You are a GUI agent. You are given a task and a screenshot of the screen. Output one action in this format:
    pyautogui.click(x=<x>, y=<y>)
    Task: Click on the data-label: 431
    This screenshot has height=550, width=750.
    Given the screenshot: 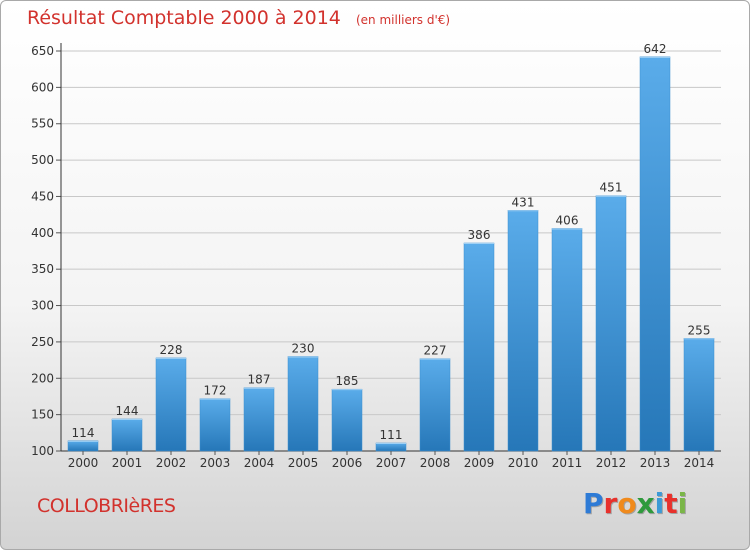 What is the action you would take?
    pyautogui.click(x=523, y=202)
    